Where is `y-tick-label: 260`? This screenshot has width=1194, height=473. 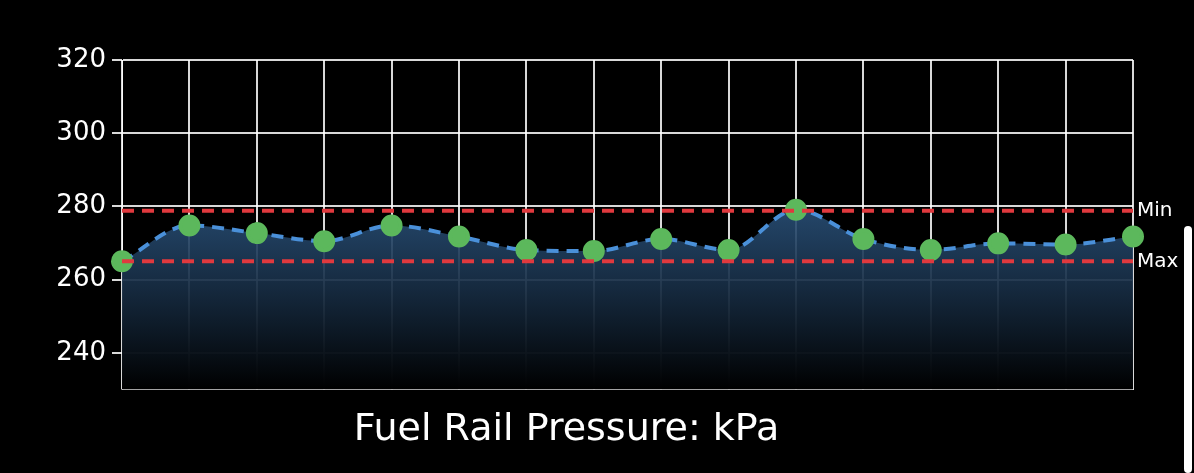
y-tick-label: 260 is located at coordinates (81, 277).